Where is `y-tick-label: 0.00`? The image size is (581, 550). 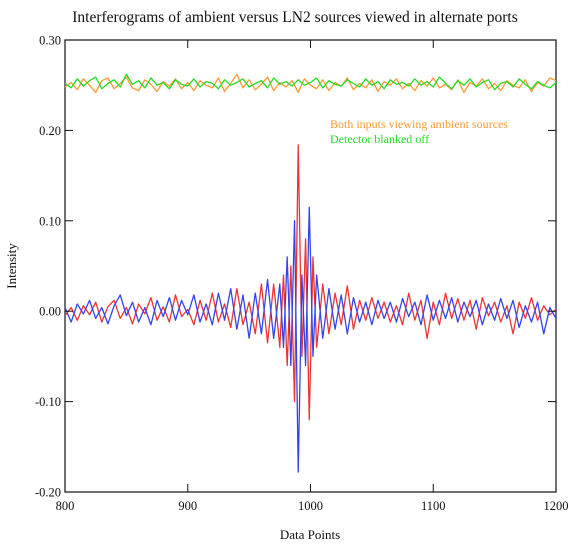
y-tick-label: 0.00 is located at coordinates (50, 312).